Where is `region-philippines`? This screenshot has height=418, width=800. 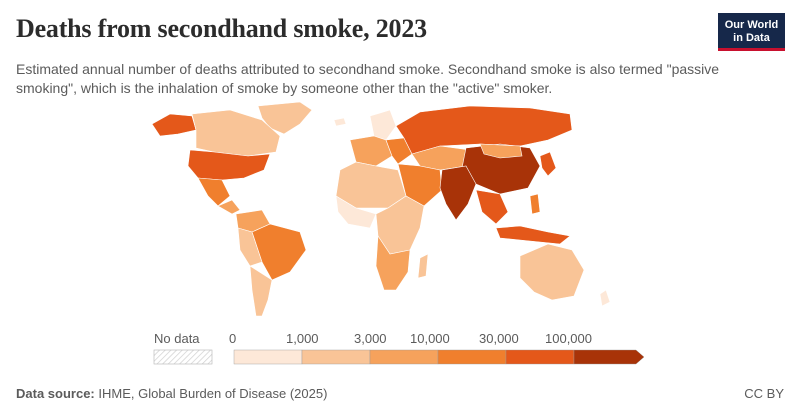 region-philippines is located at coordinates (535, 204).